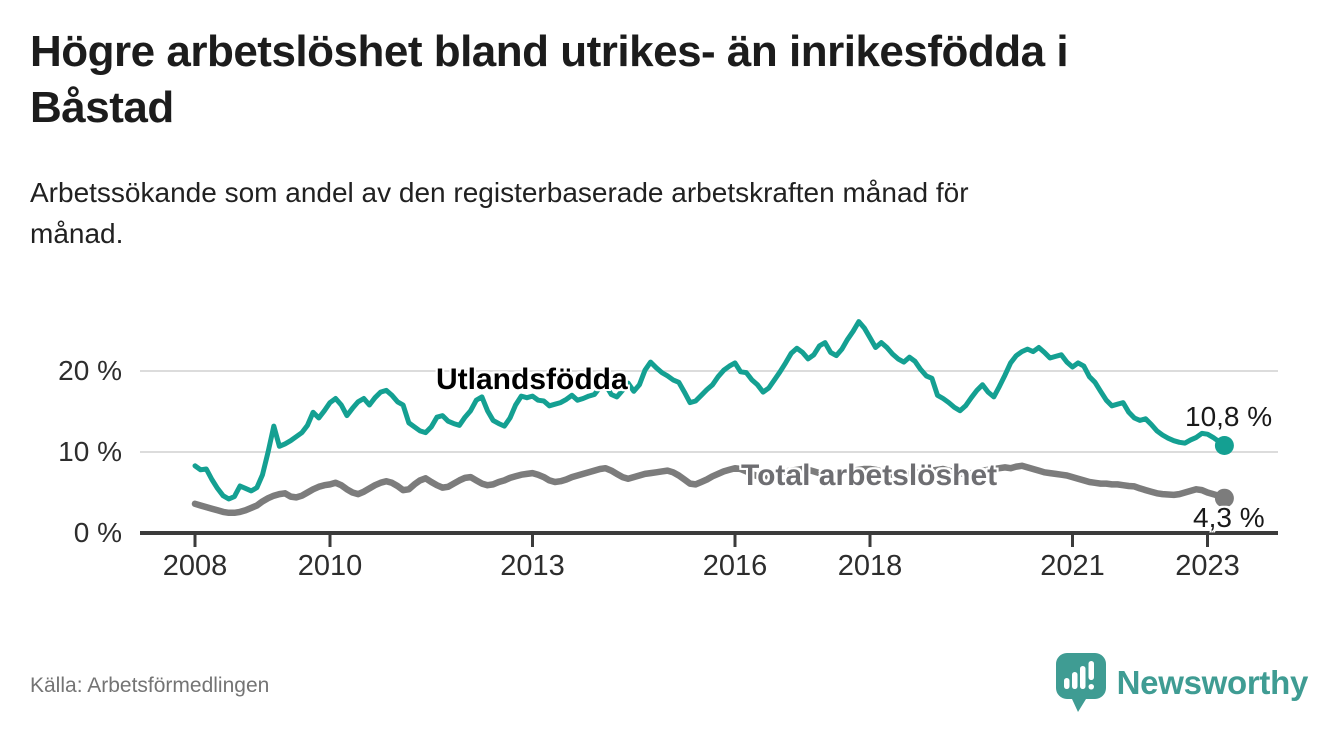 The width and height of the screenshot is (1340, 734). I want to click on x-tick-label: 2010, so click(330, 566).